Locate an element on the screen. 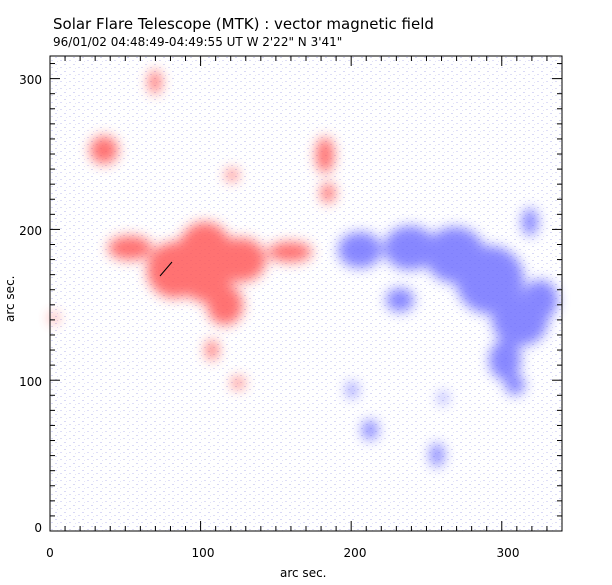  x-tick-label-0: 0 is located at coordinates (50, 553).